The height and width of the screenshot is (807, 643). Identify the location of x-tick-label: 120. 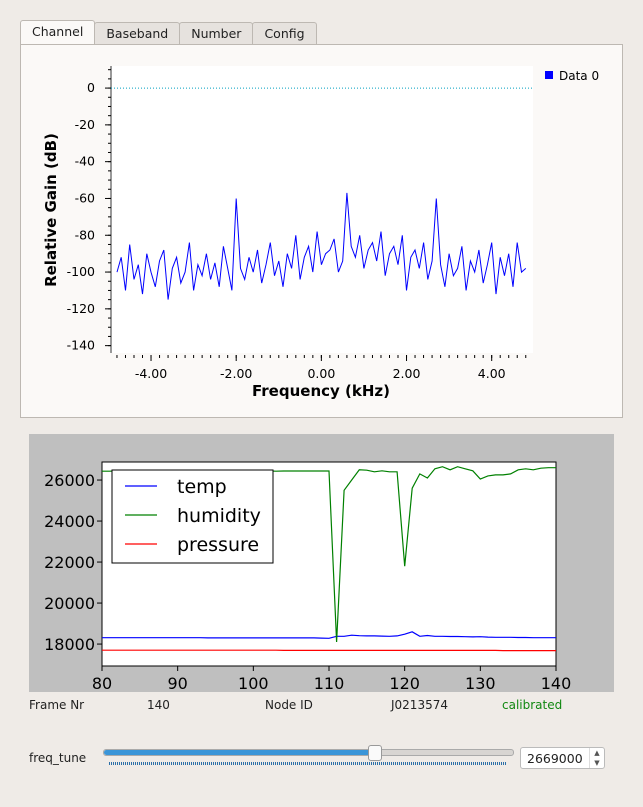
(404, 683).